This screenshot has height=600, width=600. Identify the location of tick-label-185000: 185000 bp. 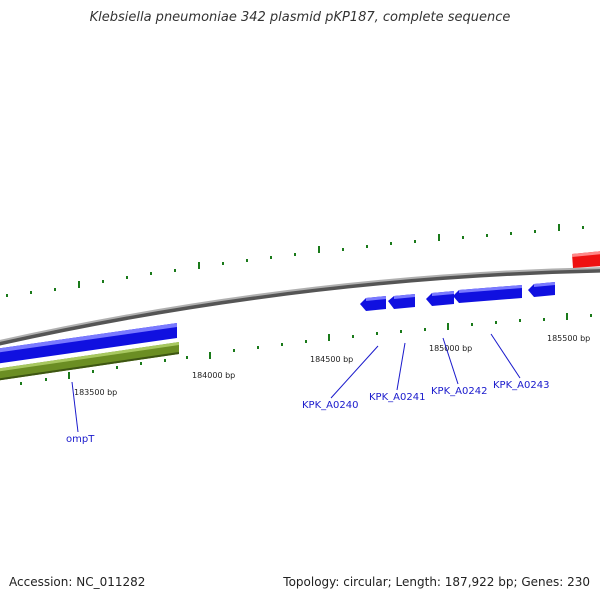
(450, 348).